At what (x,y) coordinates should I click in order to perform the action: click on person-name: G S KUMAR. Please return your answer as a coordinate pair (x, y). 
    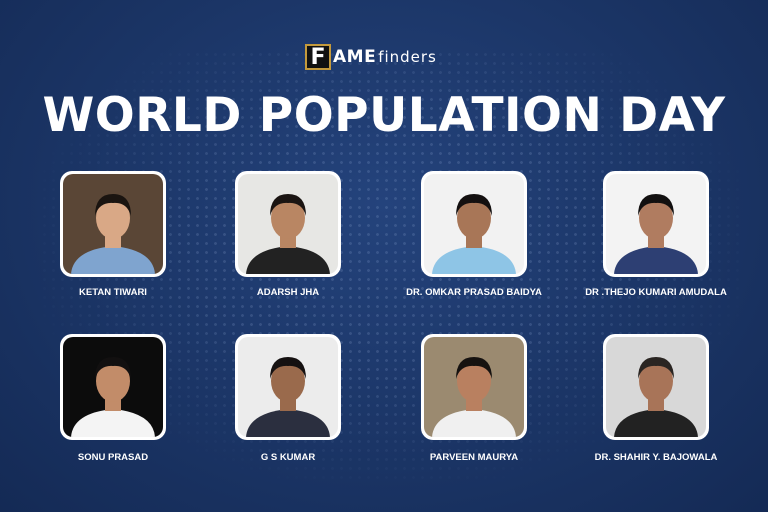
    Looking at the image, I should click on (288, 457).